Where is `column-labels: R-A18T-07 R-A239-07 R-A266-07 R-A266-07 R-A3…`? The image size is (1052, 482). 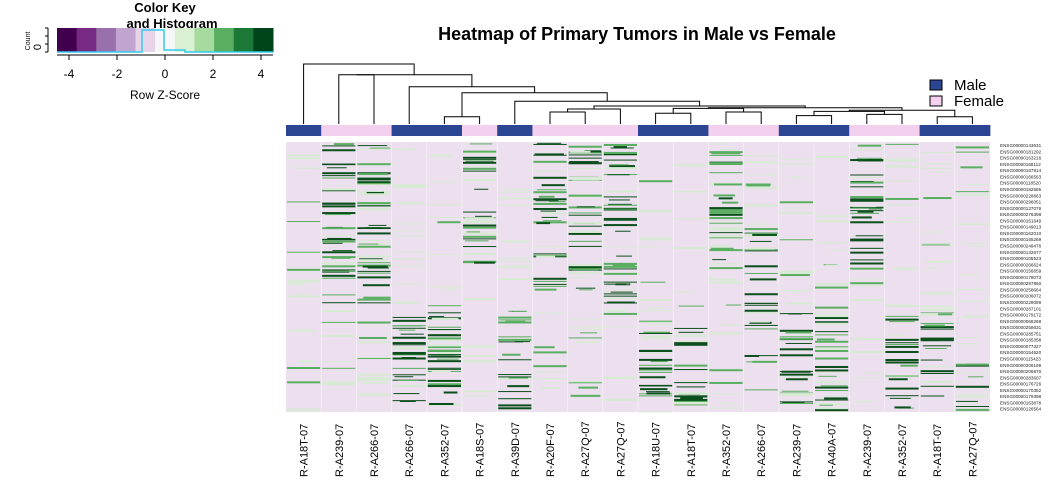 column-labels: R-A18T-07 R-A239-07 R-A266-07 R-A266-07 R-A3… is located at coordinates (639, 449).